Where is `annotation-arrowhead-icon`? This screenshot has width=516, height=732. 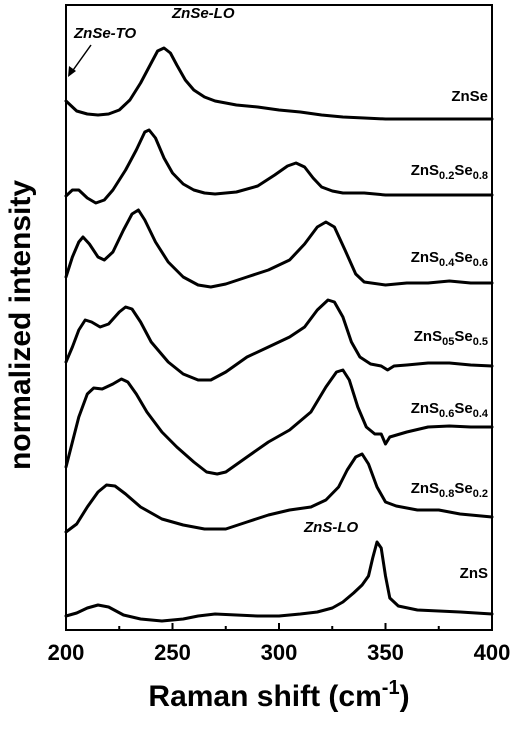 annotation-arrowhead-icon is located at coordinates (72, 71).